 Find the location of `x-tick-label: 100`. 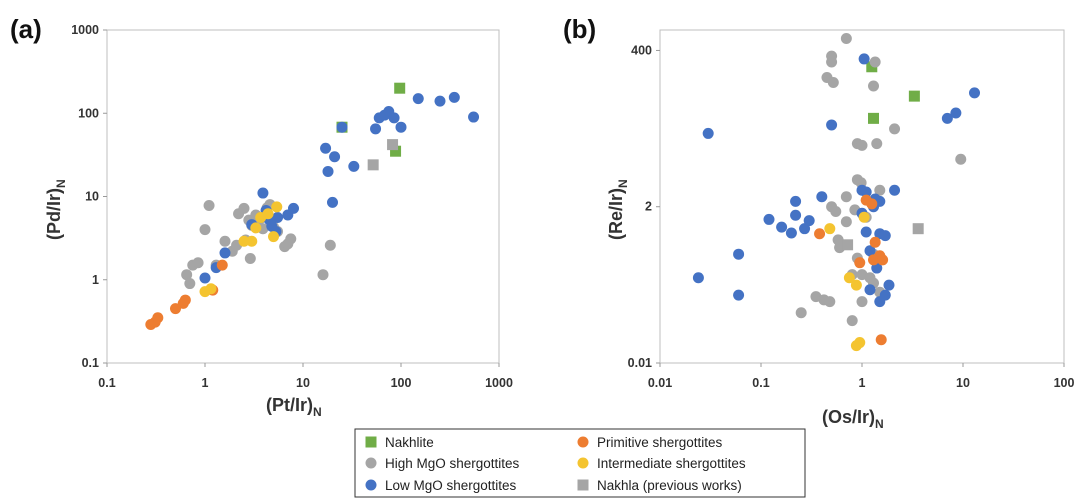

x-tick-label: 100 is located at coordinates (401, 383).